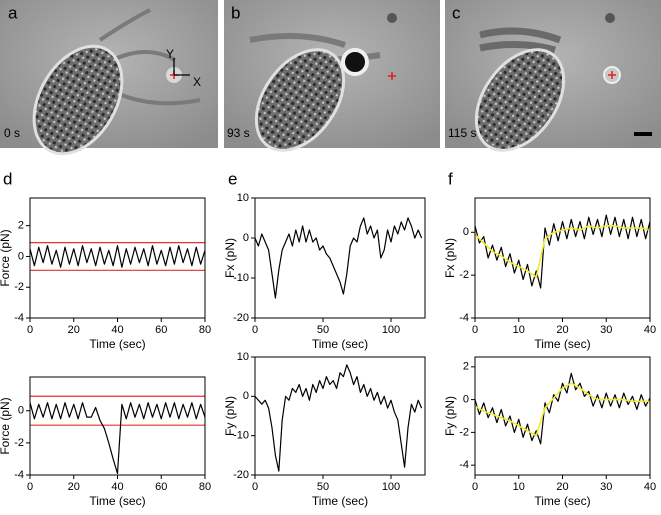 This screenshot has width=661, height=515. Describe the element at coordinates (238, 133) in the screenshot. I see `time-label: 93 s` at that location.